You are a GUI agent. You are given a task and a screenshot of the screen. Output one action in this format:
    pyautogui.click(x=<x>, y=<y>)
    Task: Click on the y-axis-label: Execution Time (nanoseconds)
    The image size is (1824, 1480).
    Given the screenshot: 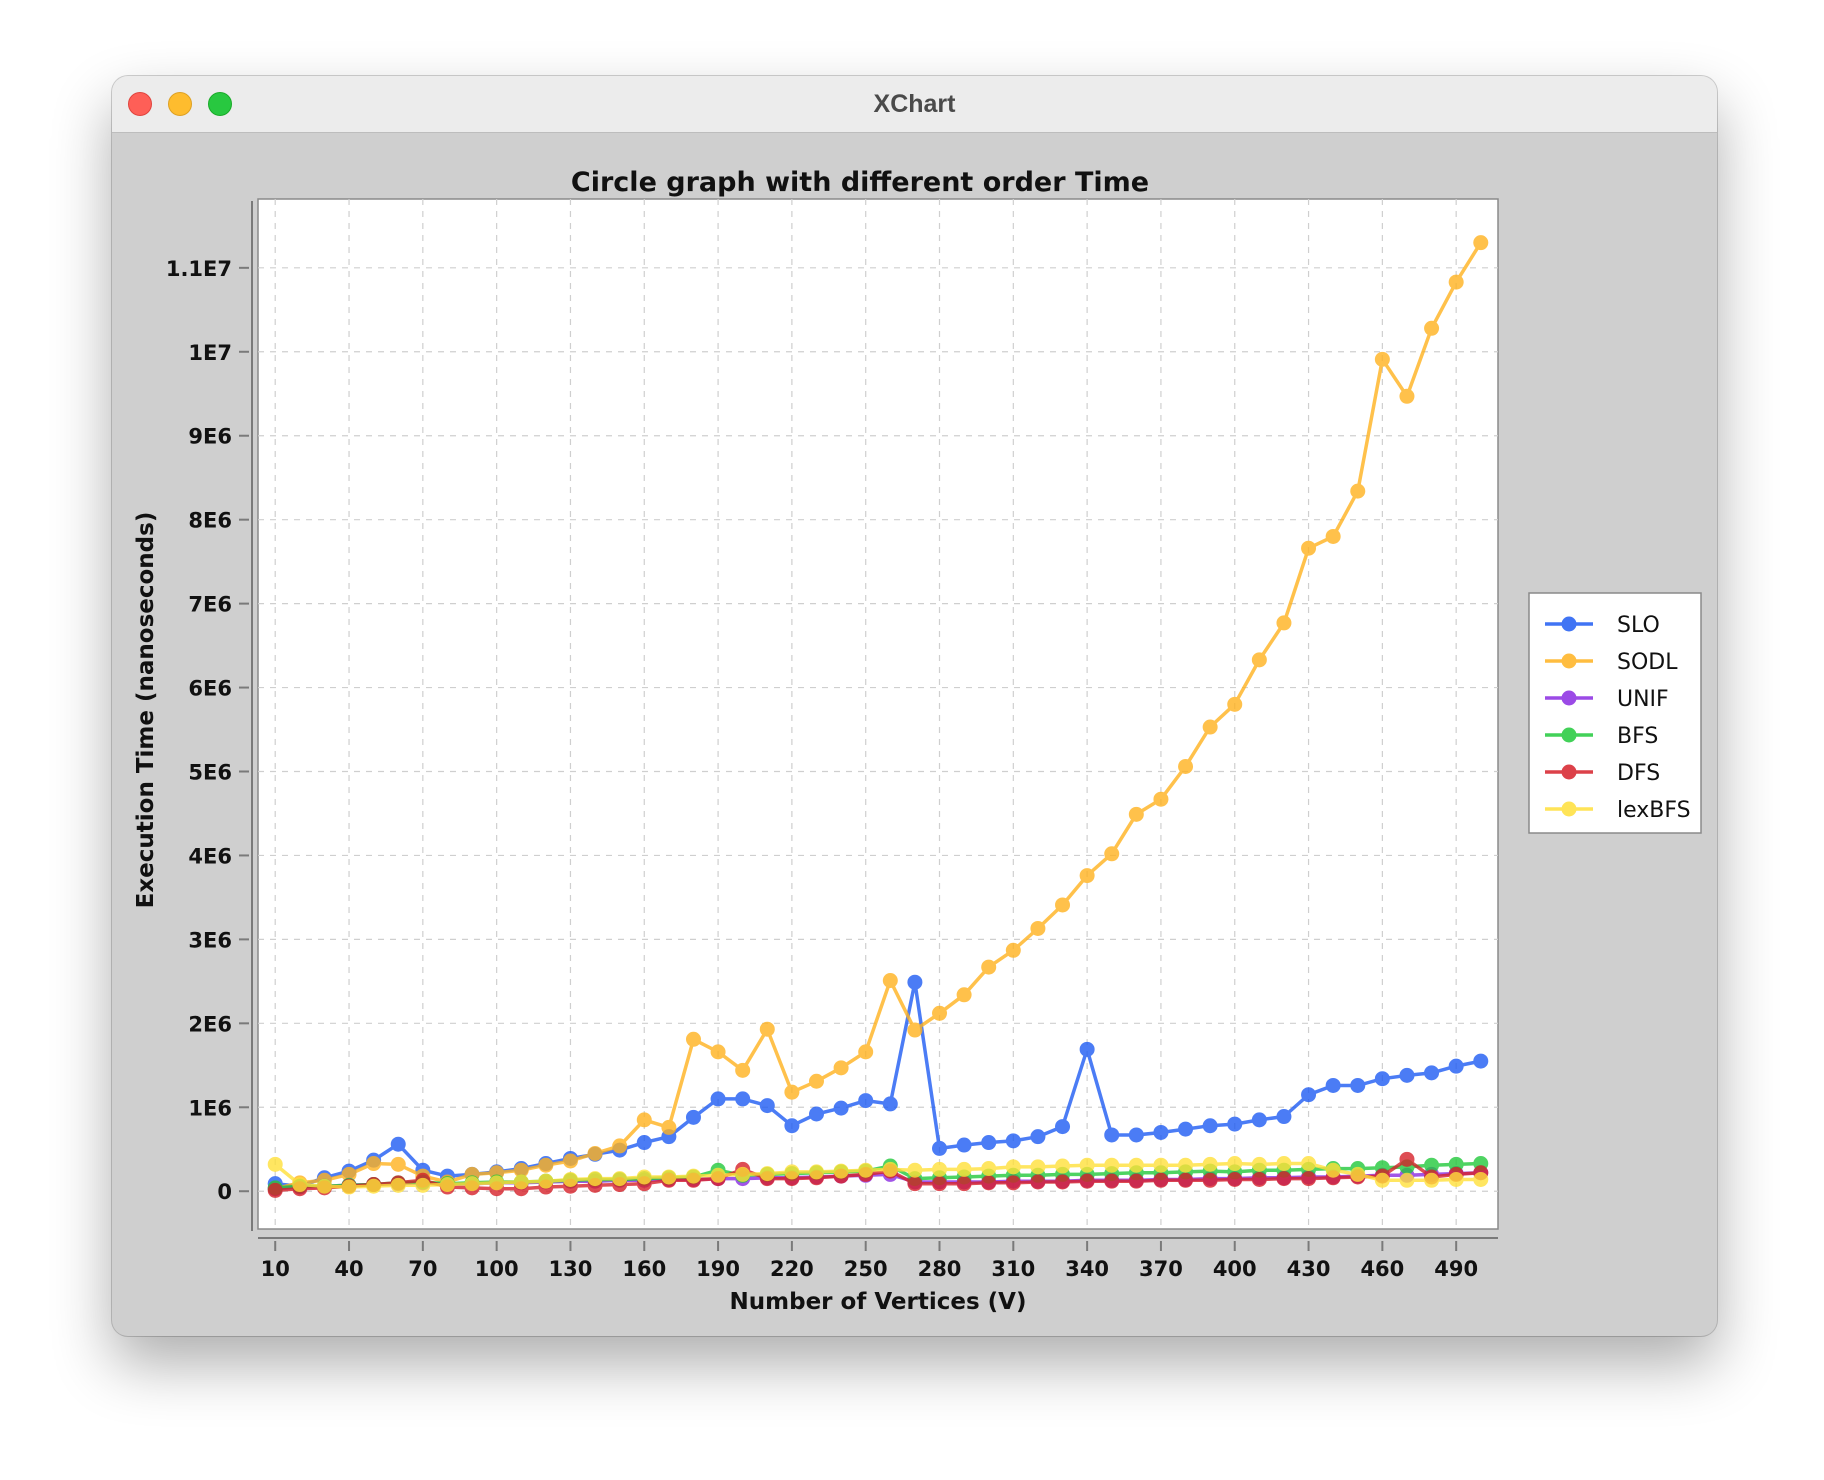 What is the action you would take?
    pyautogui.click(x=146, y=710)
    